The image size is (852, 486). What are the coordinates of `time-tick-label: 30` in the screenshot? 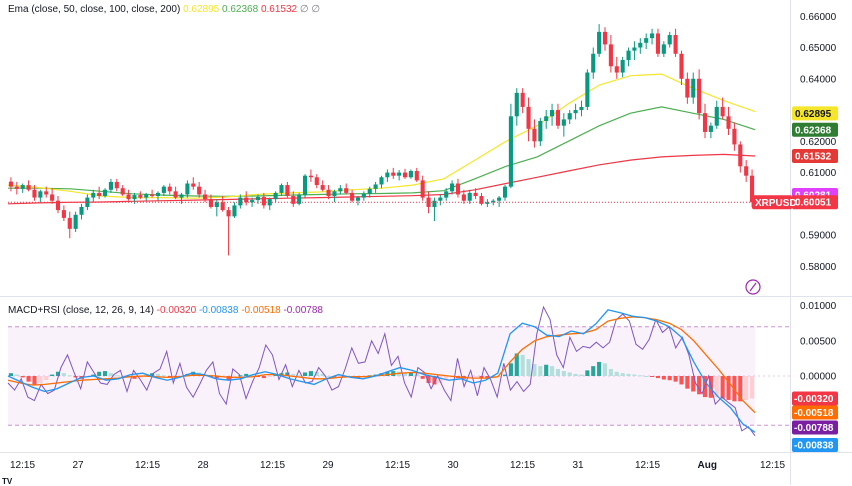 It's located at (454, 465).